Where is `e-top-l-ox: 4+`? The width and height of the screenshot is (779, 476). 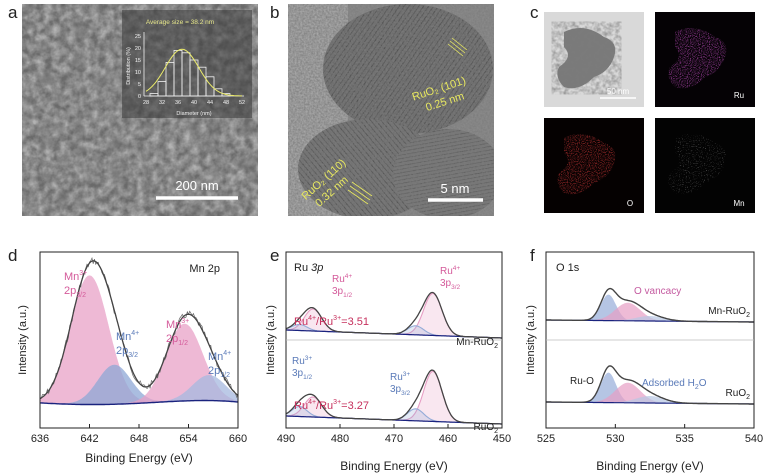
e-top-l-ox: 4+ is located at coordinates (349, 276).